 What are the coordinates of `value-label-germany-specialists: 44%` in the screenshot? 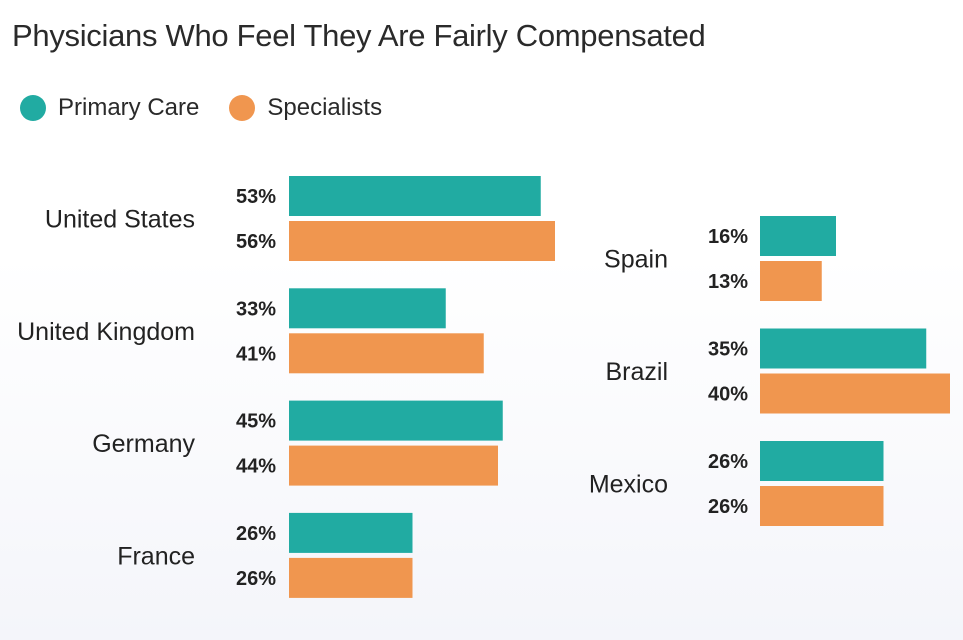 It's located at (256, 467).